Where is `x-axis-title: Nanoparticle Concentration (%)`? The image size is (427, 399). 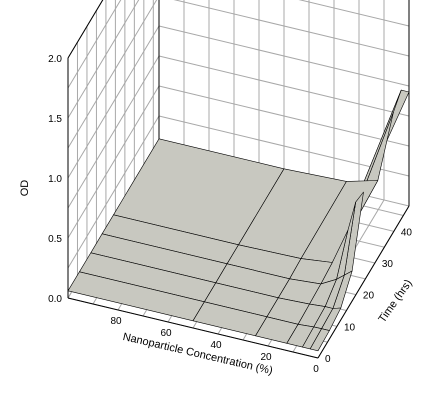 x-axis-title: Nanoparticle Concentration (%) is located at coordinates (198, 354).